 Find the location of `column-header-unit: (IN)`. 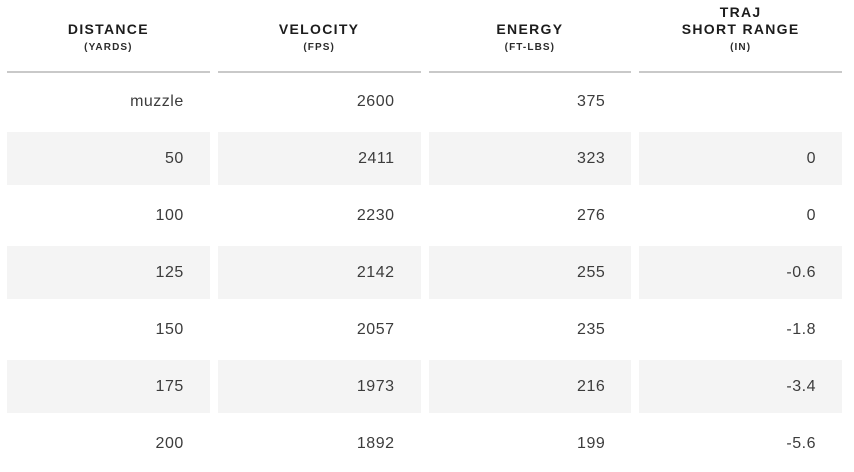

column-header-unit: (IN) is located at coordinates (741, 47).